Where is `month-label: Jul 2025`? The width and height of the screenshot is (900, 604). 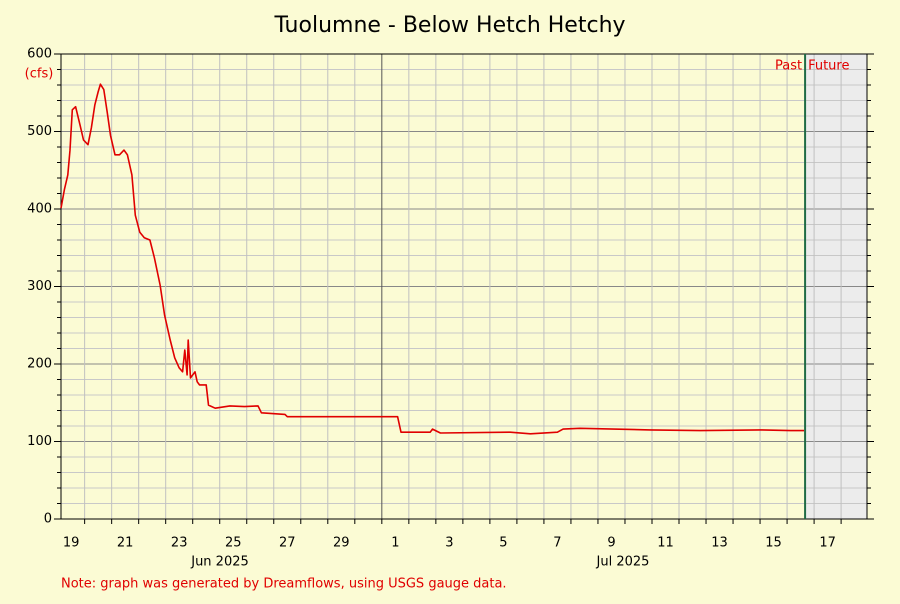 month-label: Jul 2025 is located at coordinates (623, 562).